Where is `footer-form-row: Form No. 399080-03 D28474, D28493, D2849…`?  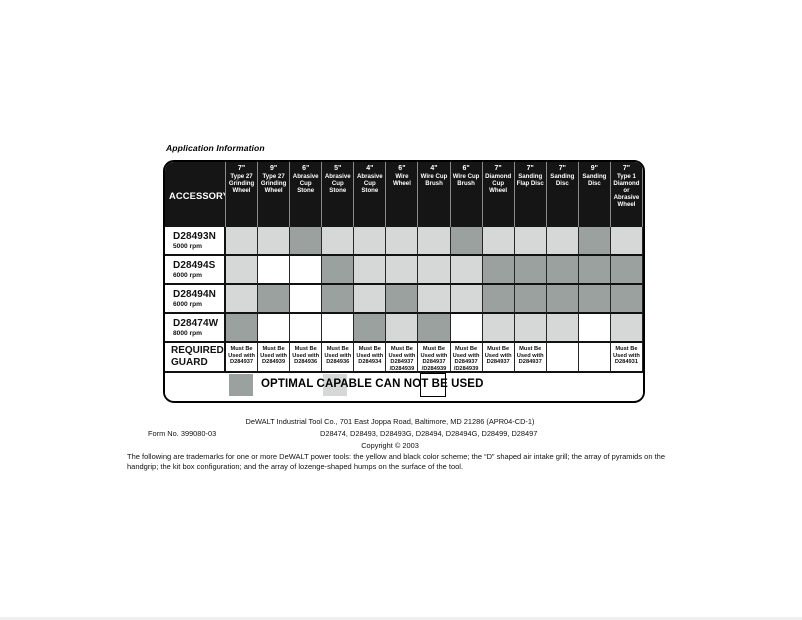 footer-form-row: Form No. 399080-03 D28474, D28493, D2849… is located at coordinates (401, 434).